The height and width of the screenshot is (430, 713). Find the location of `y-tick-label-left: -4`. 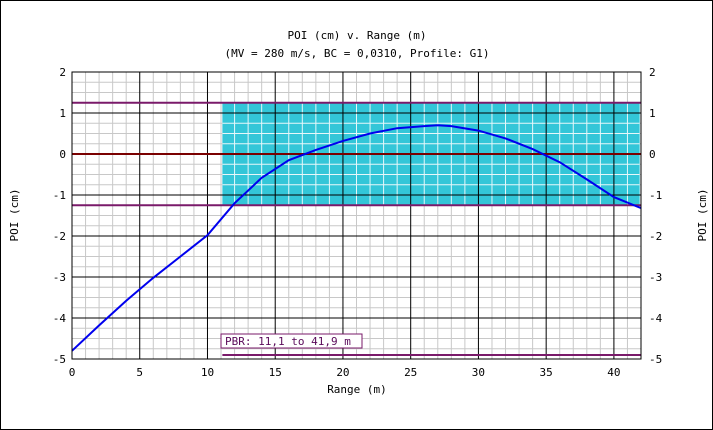

y-tick-label-left: -4 is located at coordinates (60, 318).